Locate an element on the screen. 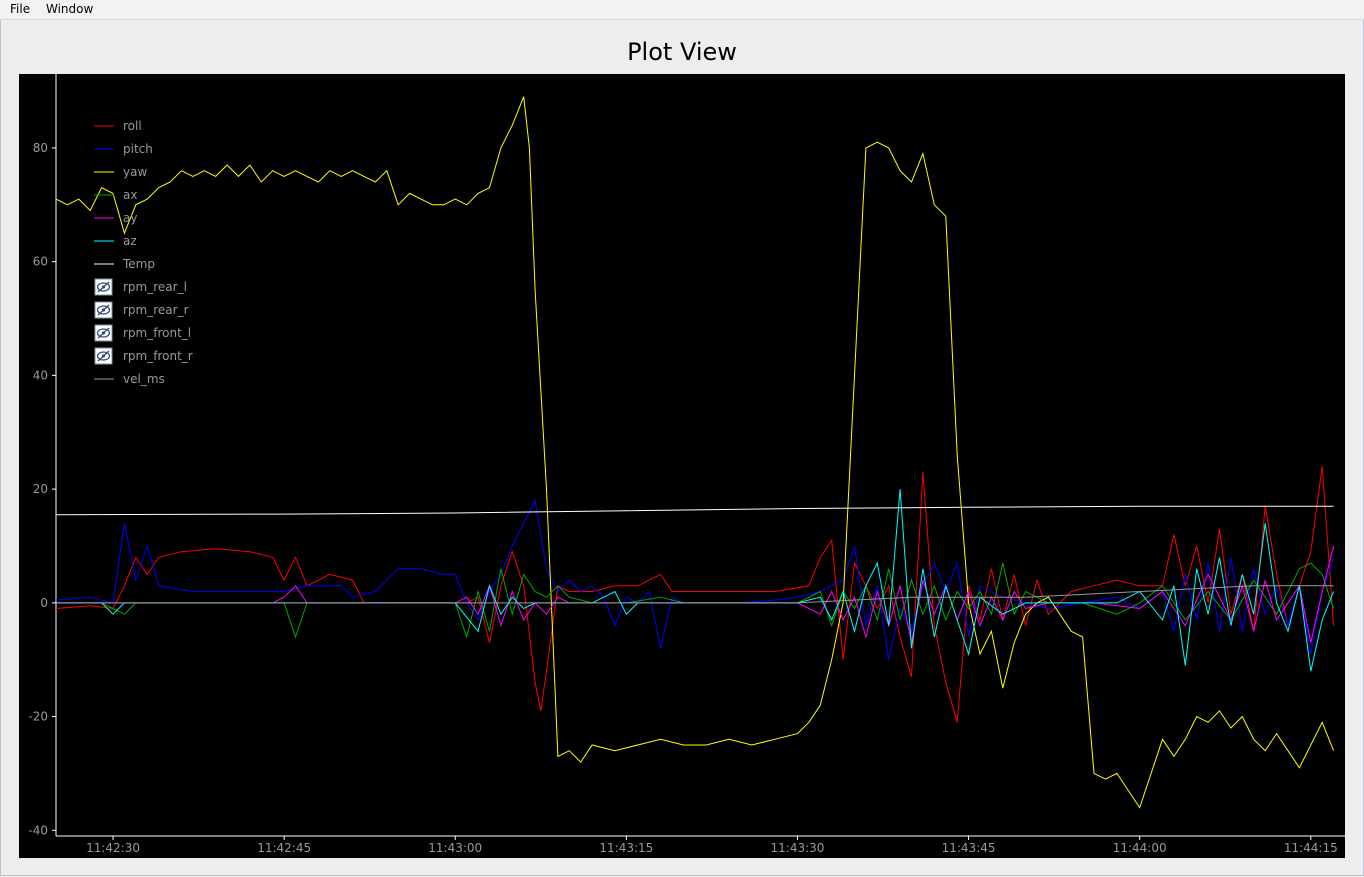 Image resolution: width=1364 pixels, height=877 pixels. legend-label: Temp is located at coordinates (138, 264).